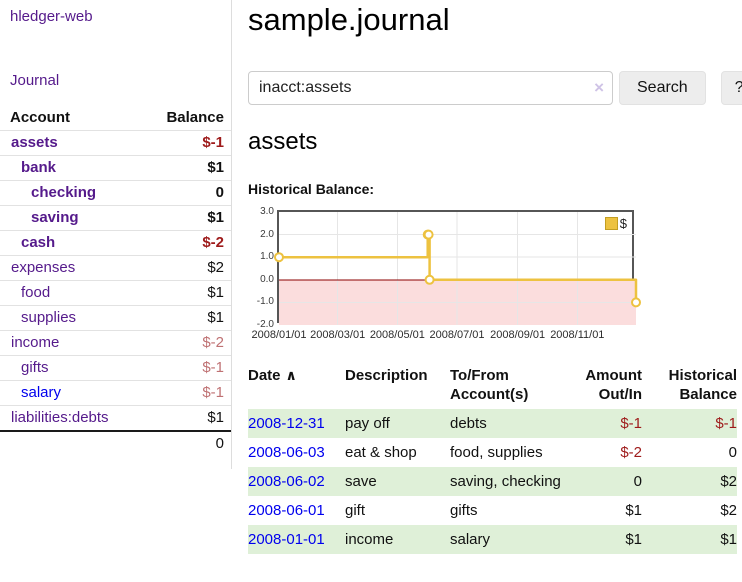 The width and height of the screenshot is (742, 582). I want to click on account-row-assets: assets $-1, so click(115, 142).